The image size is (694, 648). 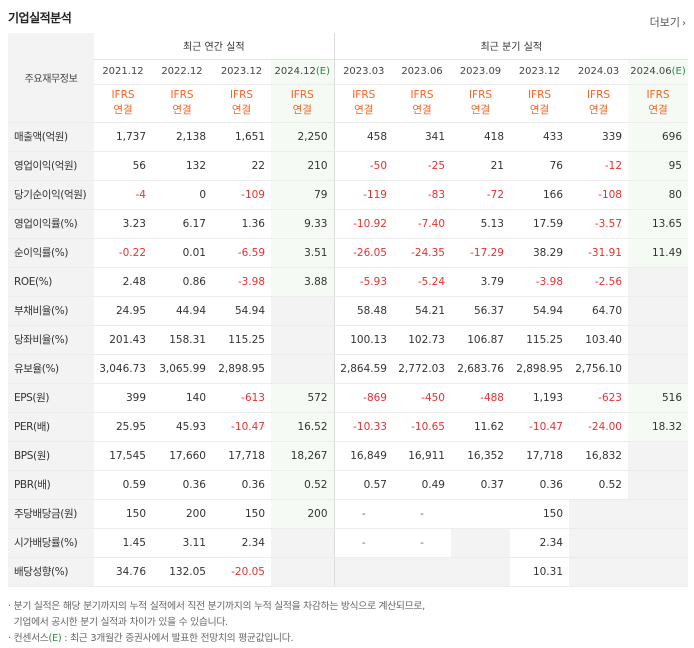 What do you see at coordinates (363, 166) in the screenshot?
I see `table-cell: -50` at bounding box center [363, 166].